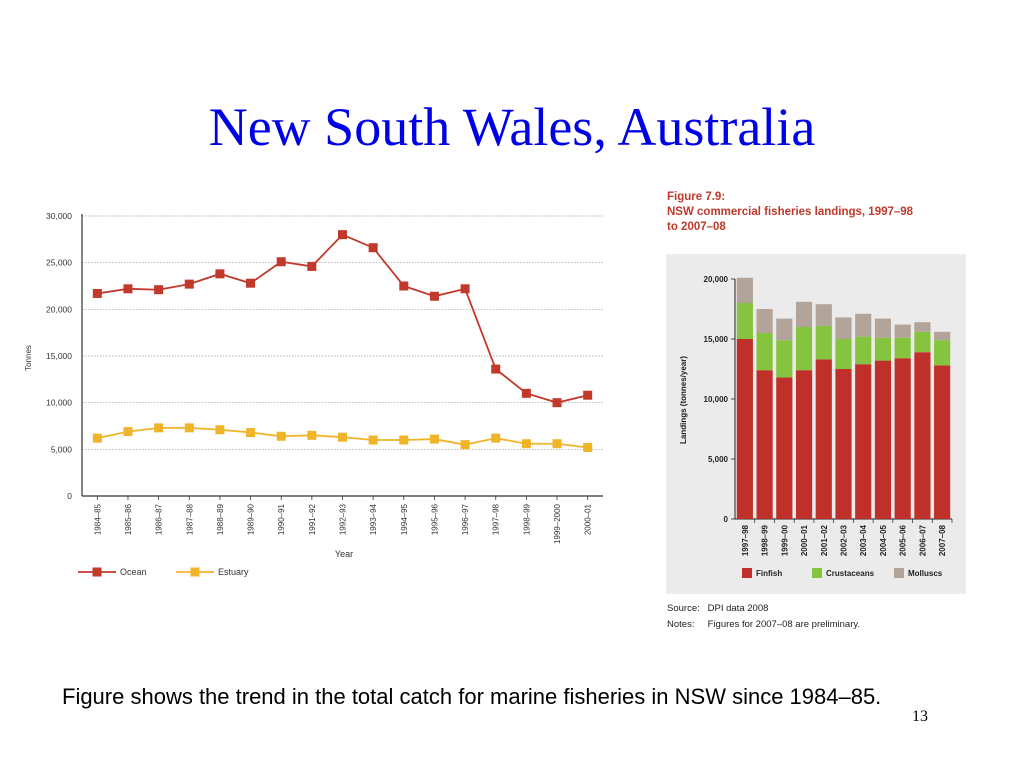 This screenshot has width=1024, height=768. What do you see at coordinates (784, 540) in the screenshot?
I see `x-tick-label: 1999–00` at bounding box center [784, 540].